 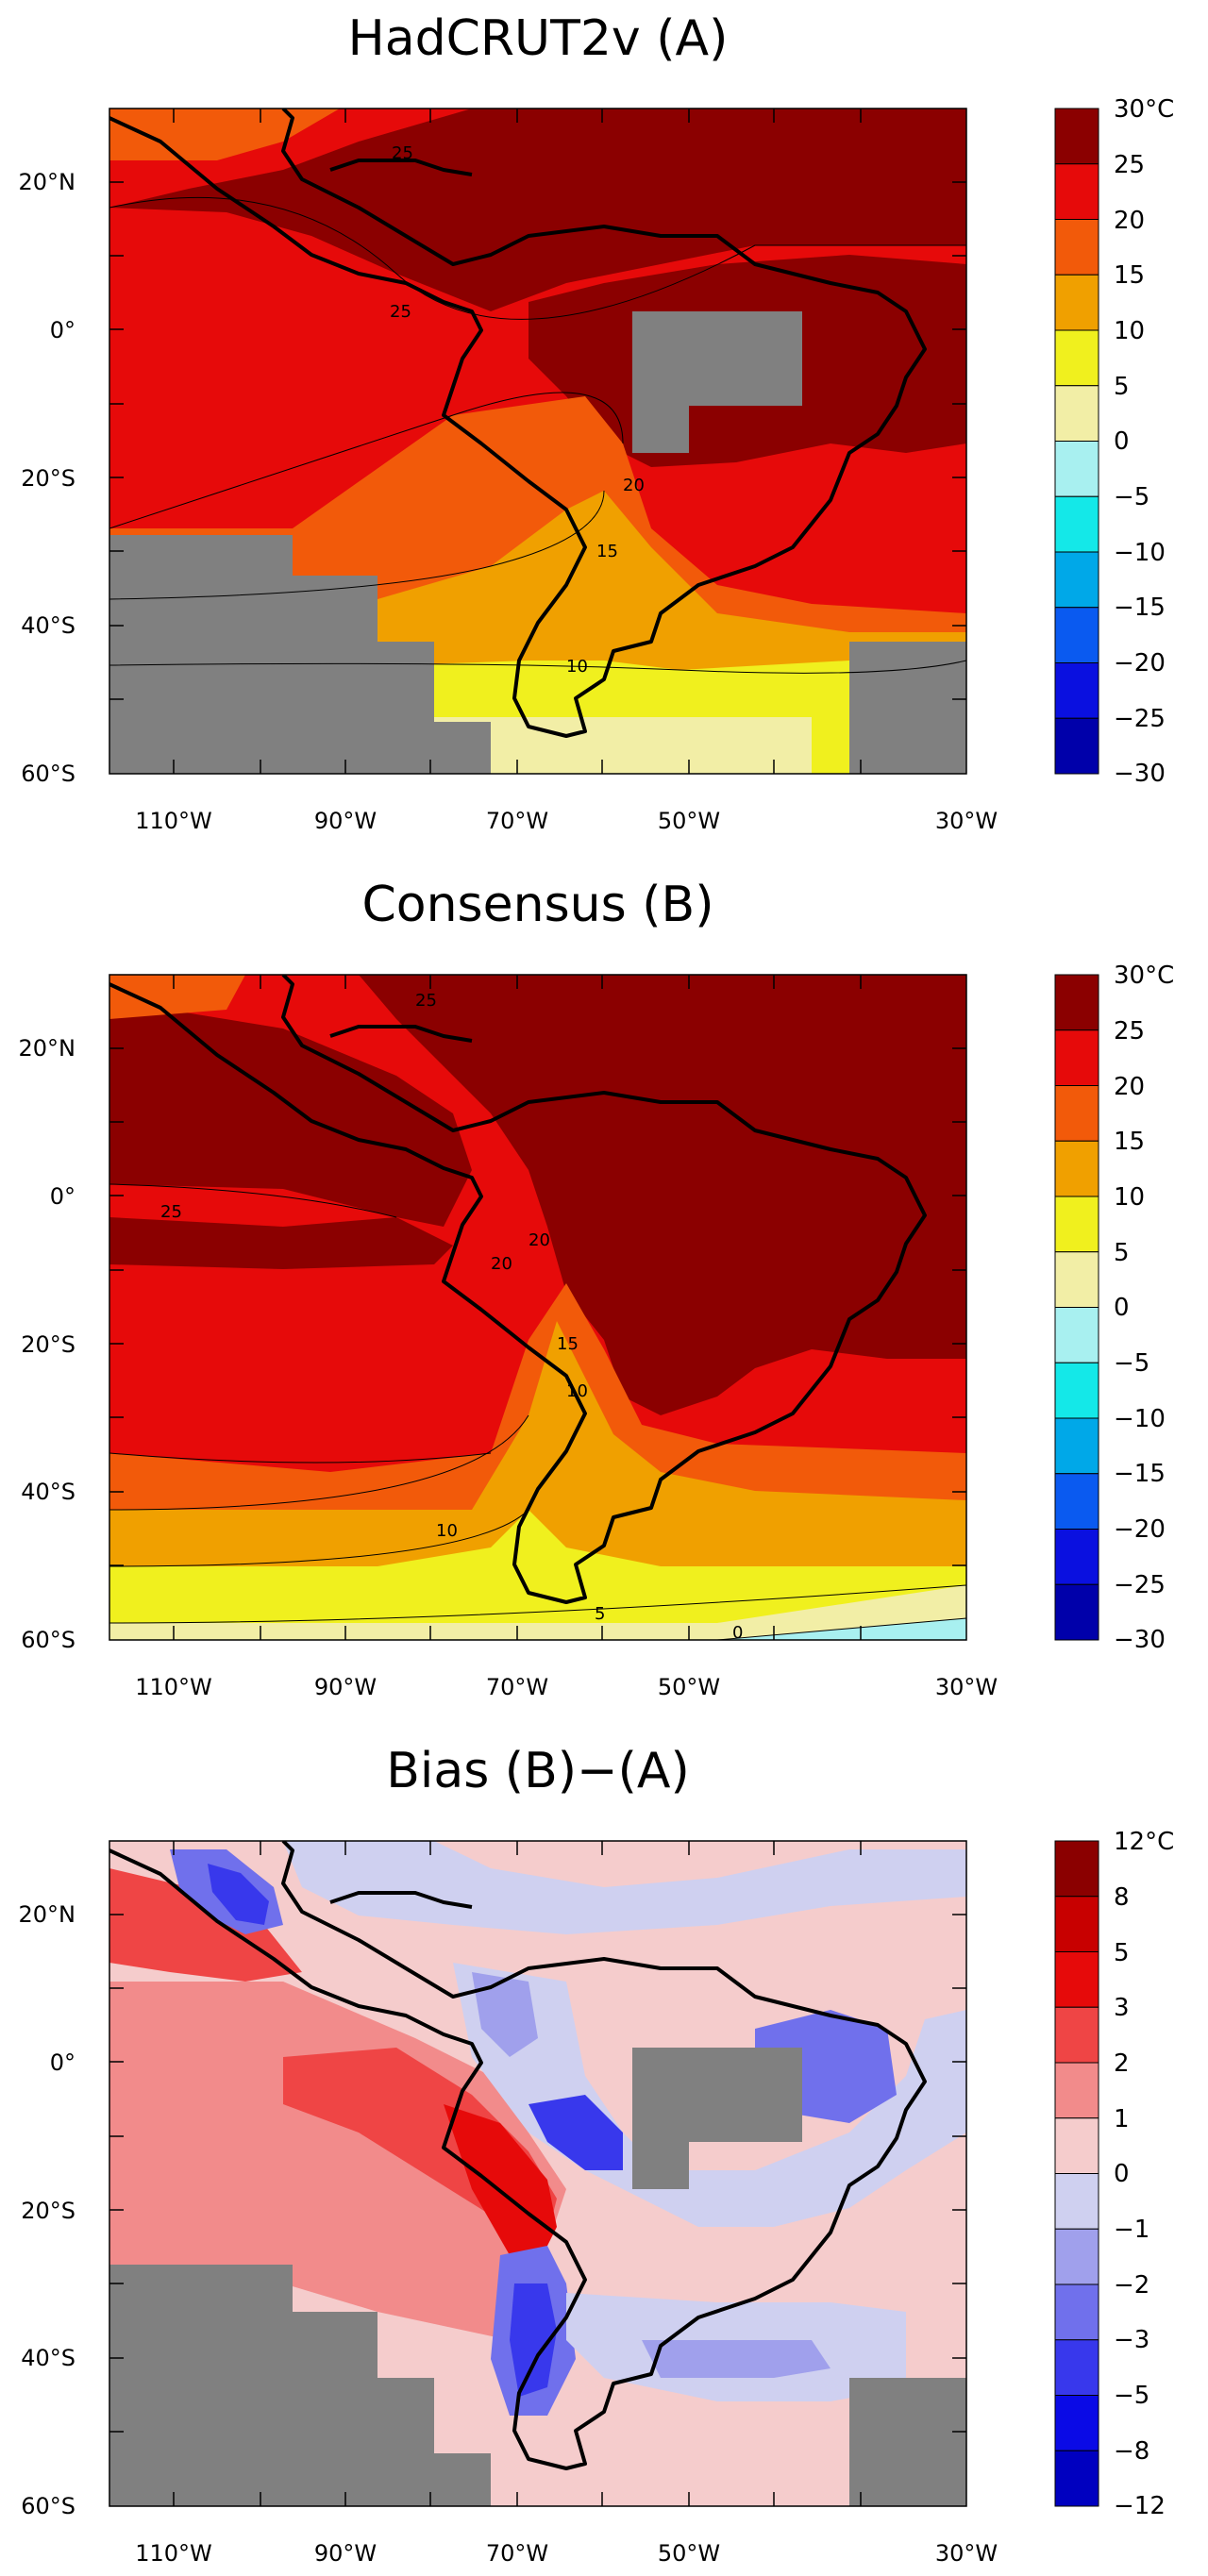 What do you see at coordinates (662, 1195) in the screenshot?
I see `field-band-25-30-amazon` at bounding box center [662, 1195].